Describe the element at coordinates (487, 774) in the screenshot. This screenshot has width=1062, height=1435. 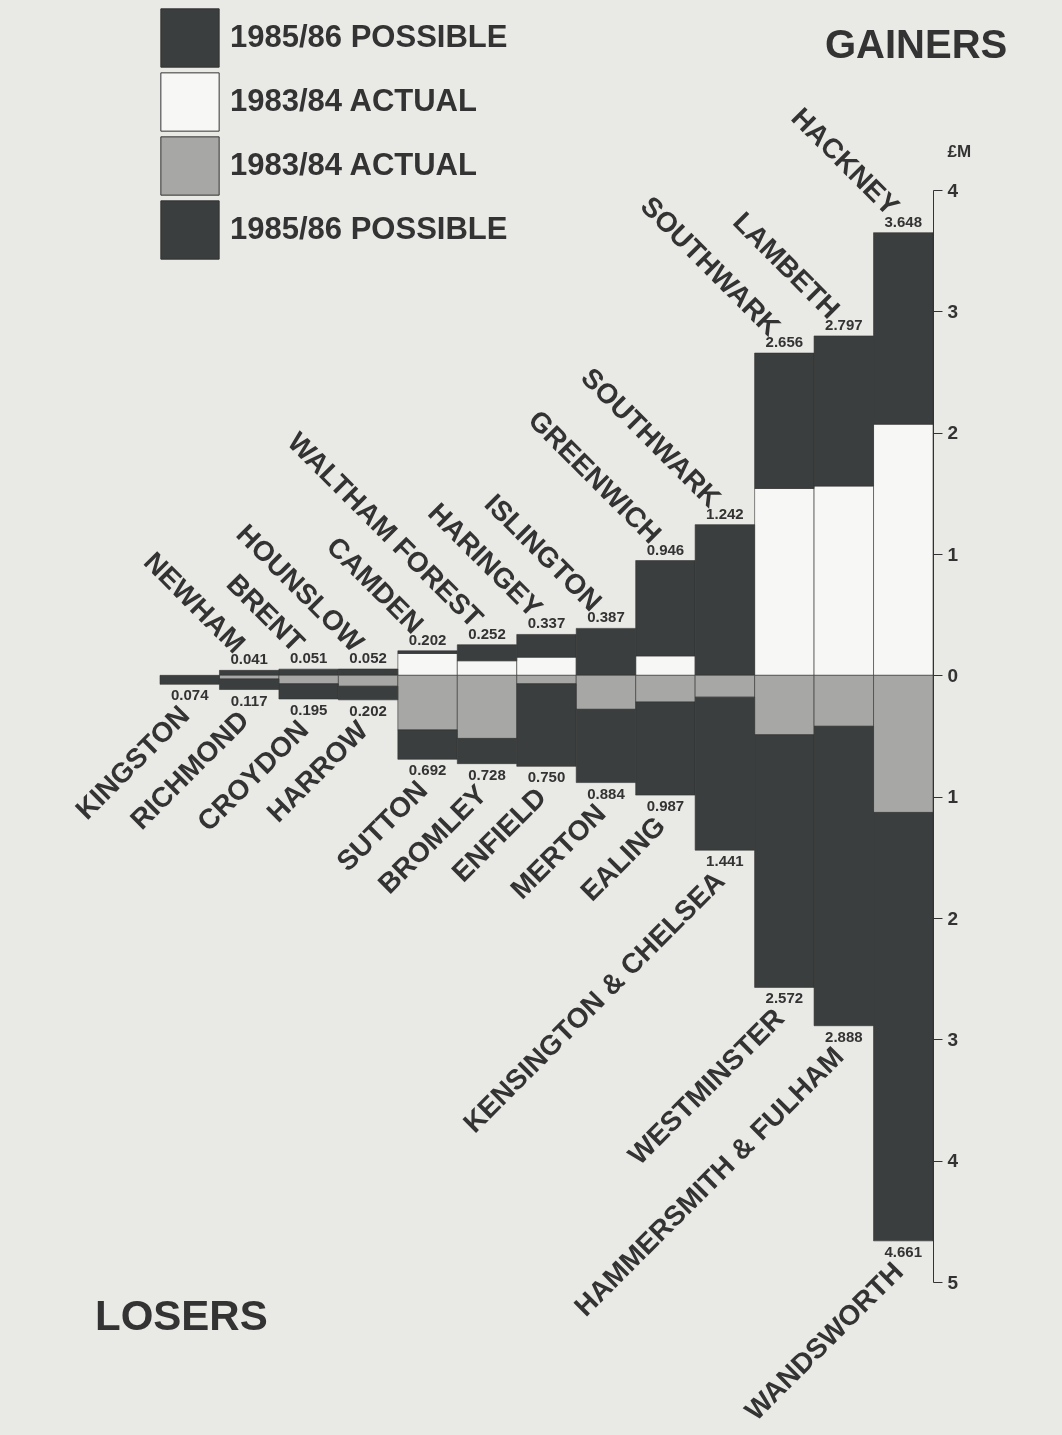
I see `text: 0.728` at that location.